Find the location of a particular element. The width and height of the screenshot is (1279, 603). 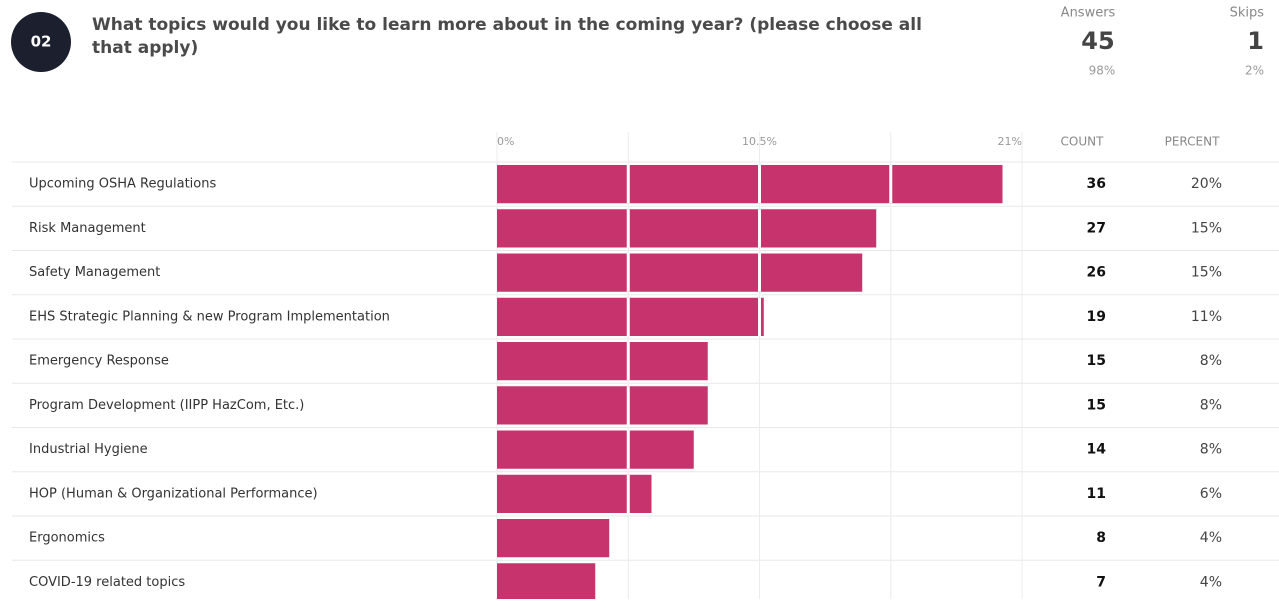

category-label: Upcoming OSHA Regulations is located at coordinates (122, 184).